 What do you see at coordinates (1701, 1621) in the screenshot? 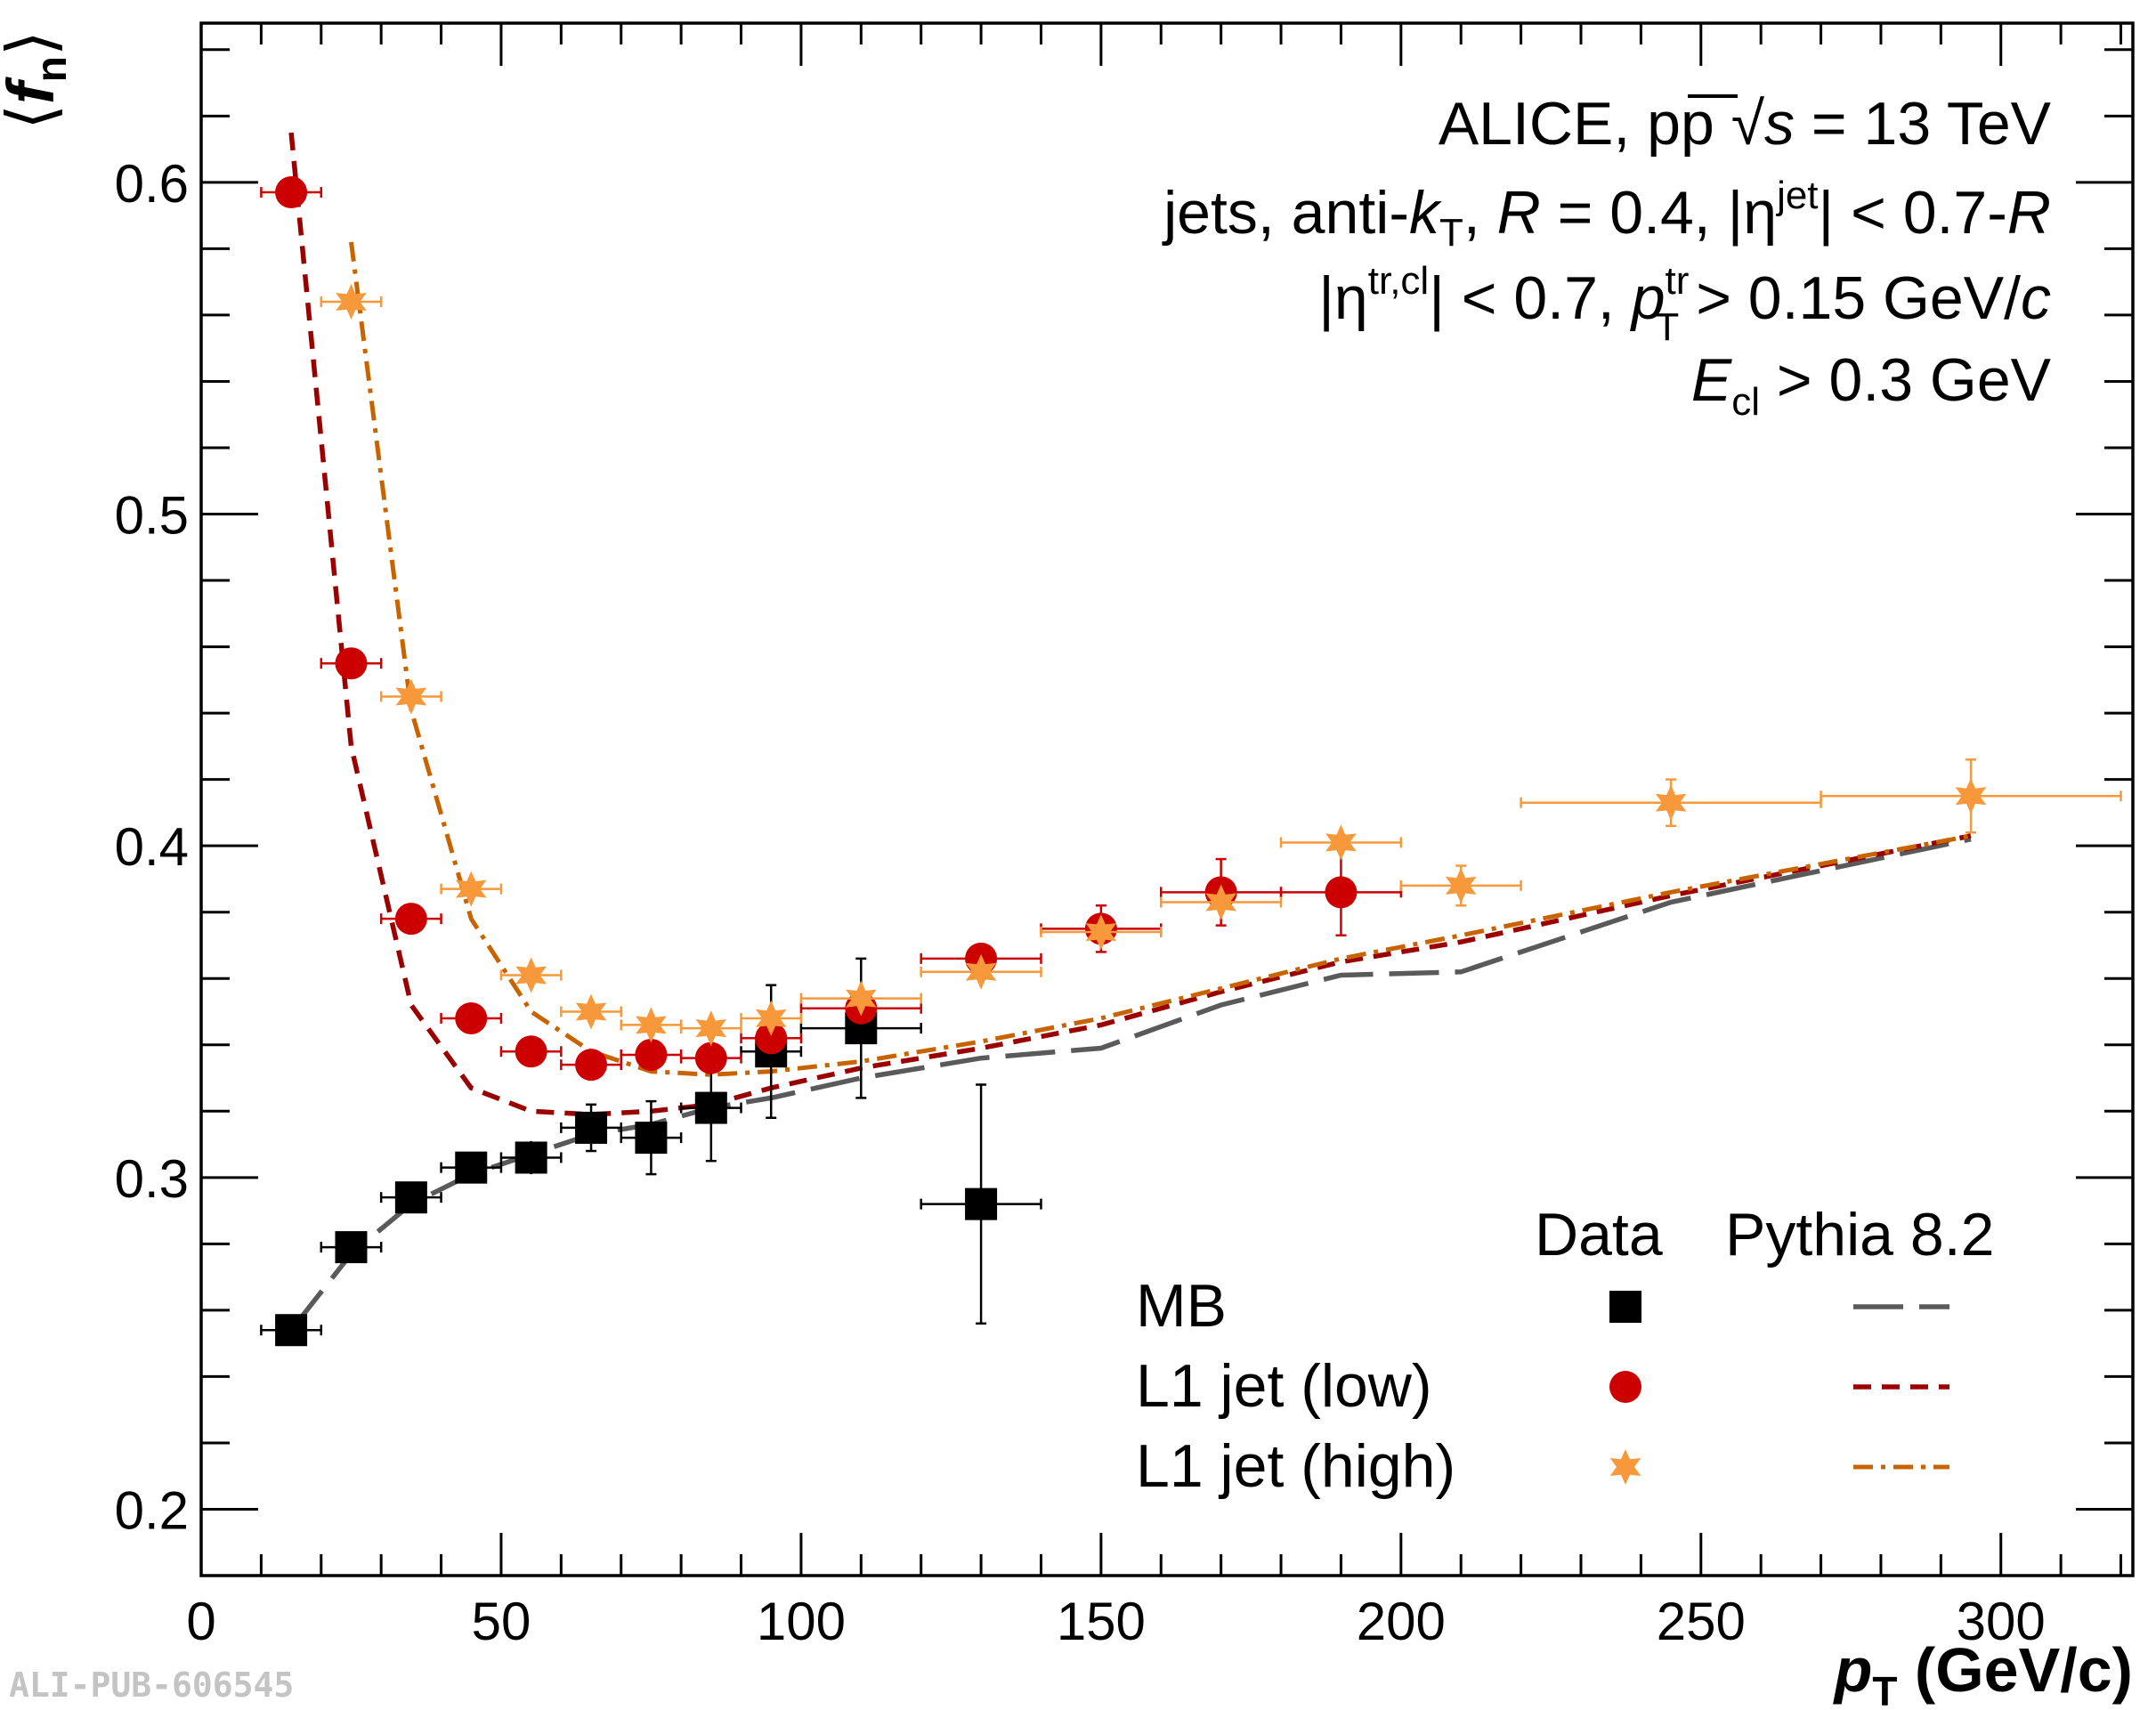
I see `x-tick-label: 250` at bounding box center [1701, 1621].